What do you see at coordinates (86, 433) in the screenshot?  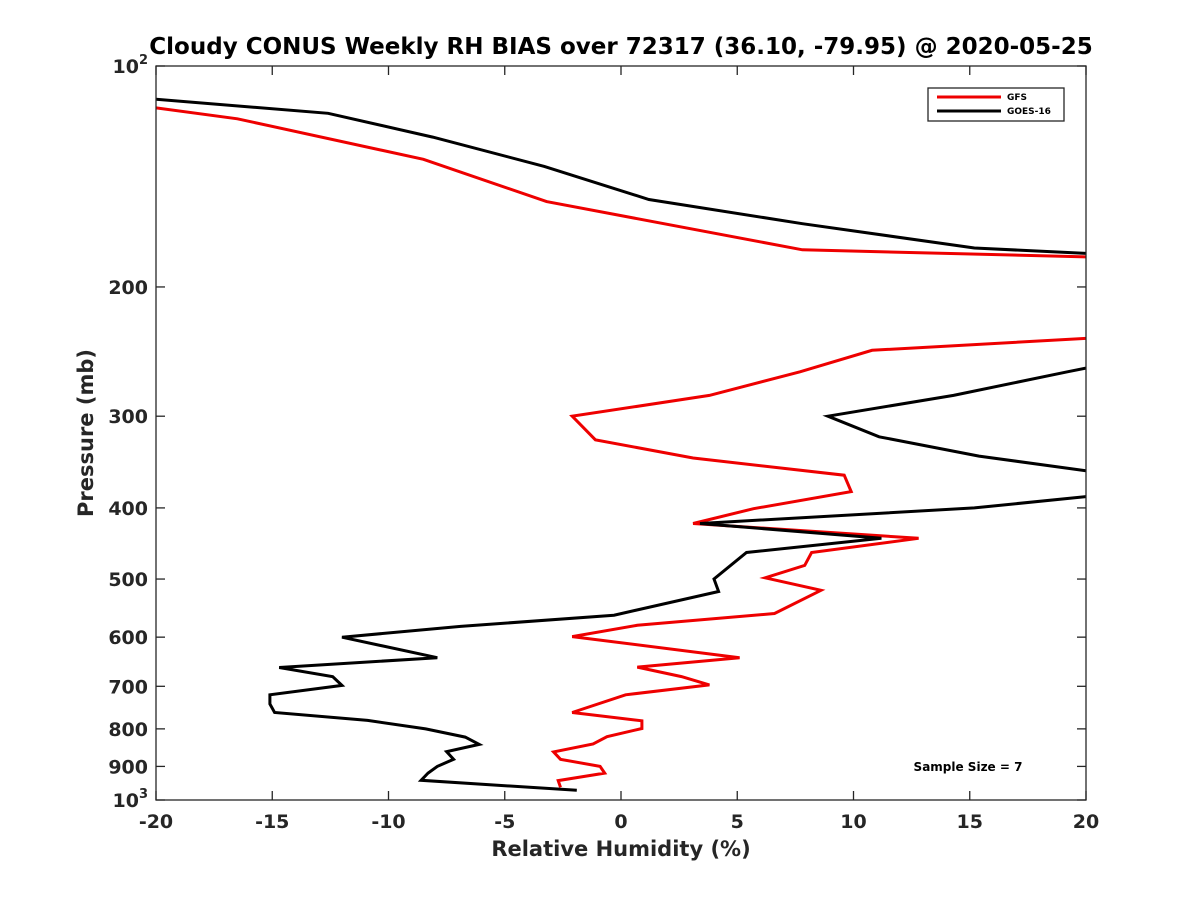 I see `y-axis-label: Pressure (mb)` at bounding box center [86, 433].